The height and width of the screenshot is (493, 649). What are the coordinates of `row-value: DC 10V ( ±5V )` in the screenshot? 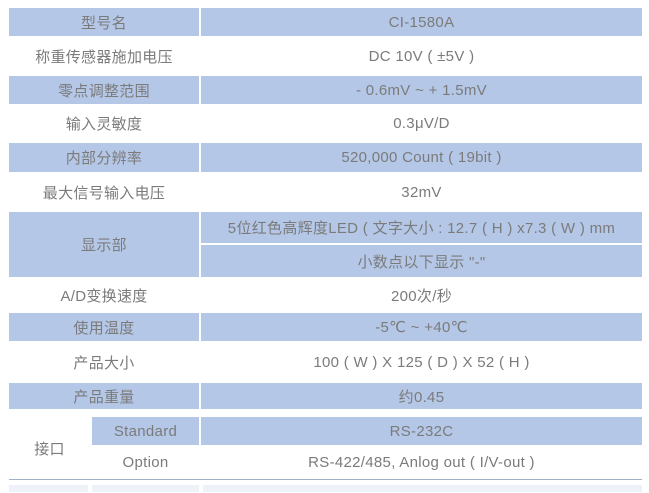 It's located at (421, 56).